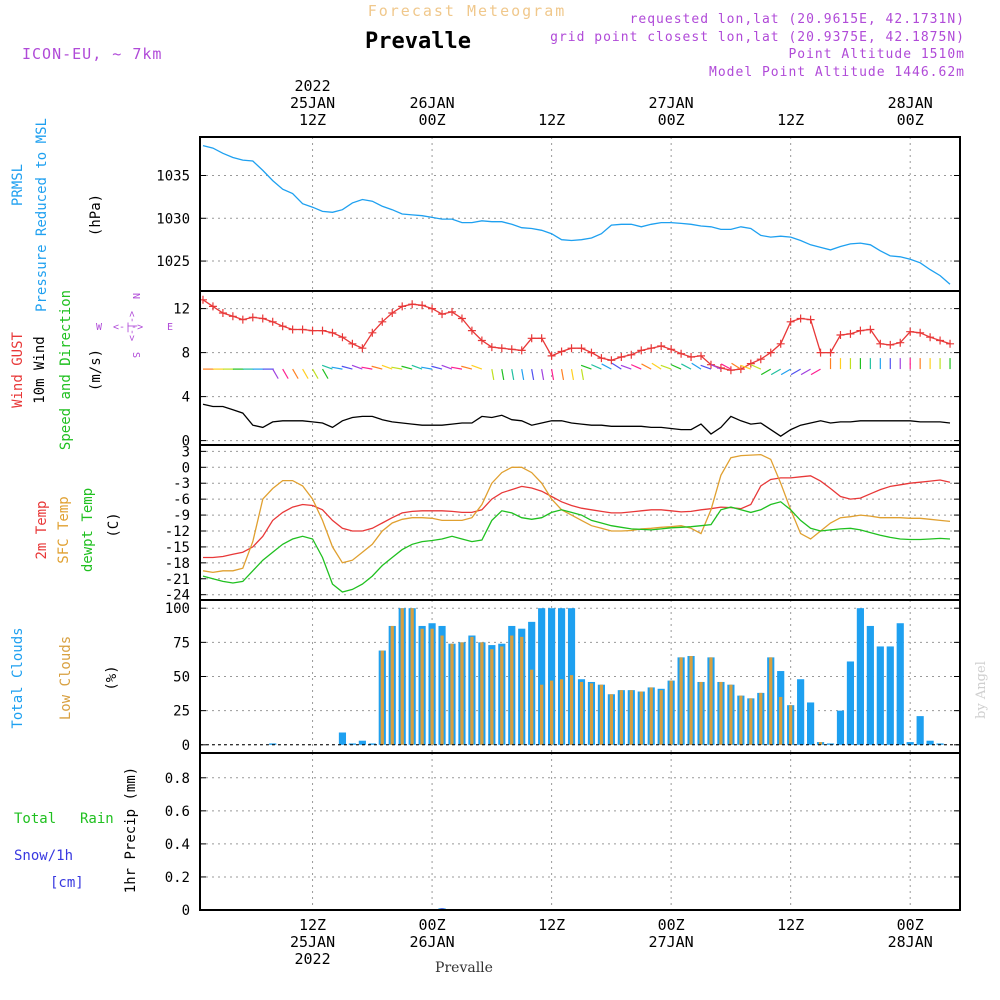  I want to click on precip-axis-label: 1hr Precip (mm), so click(131, 830).